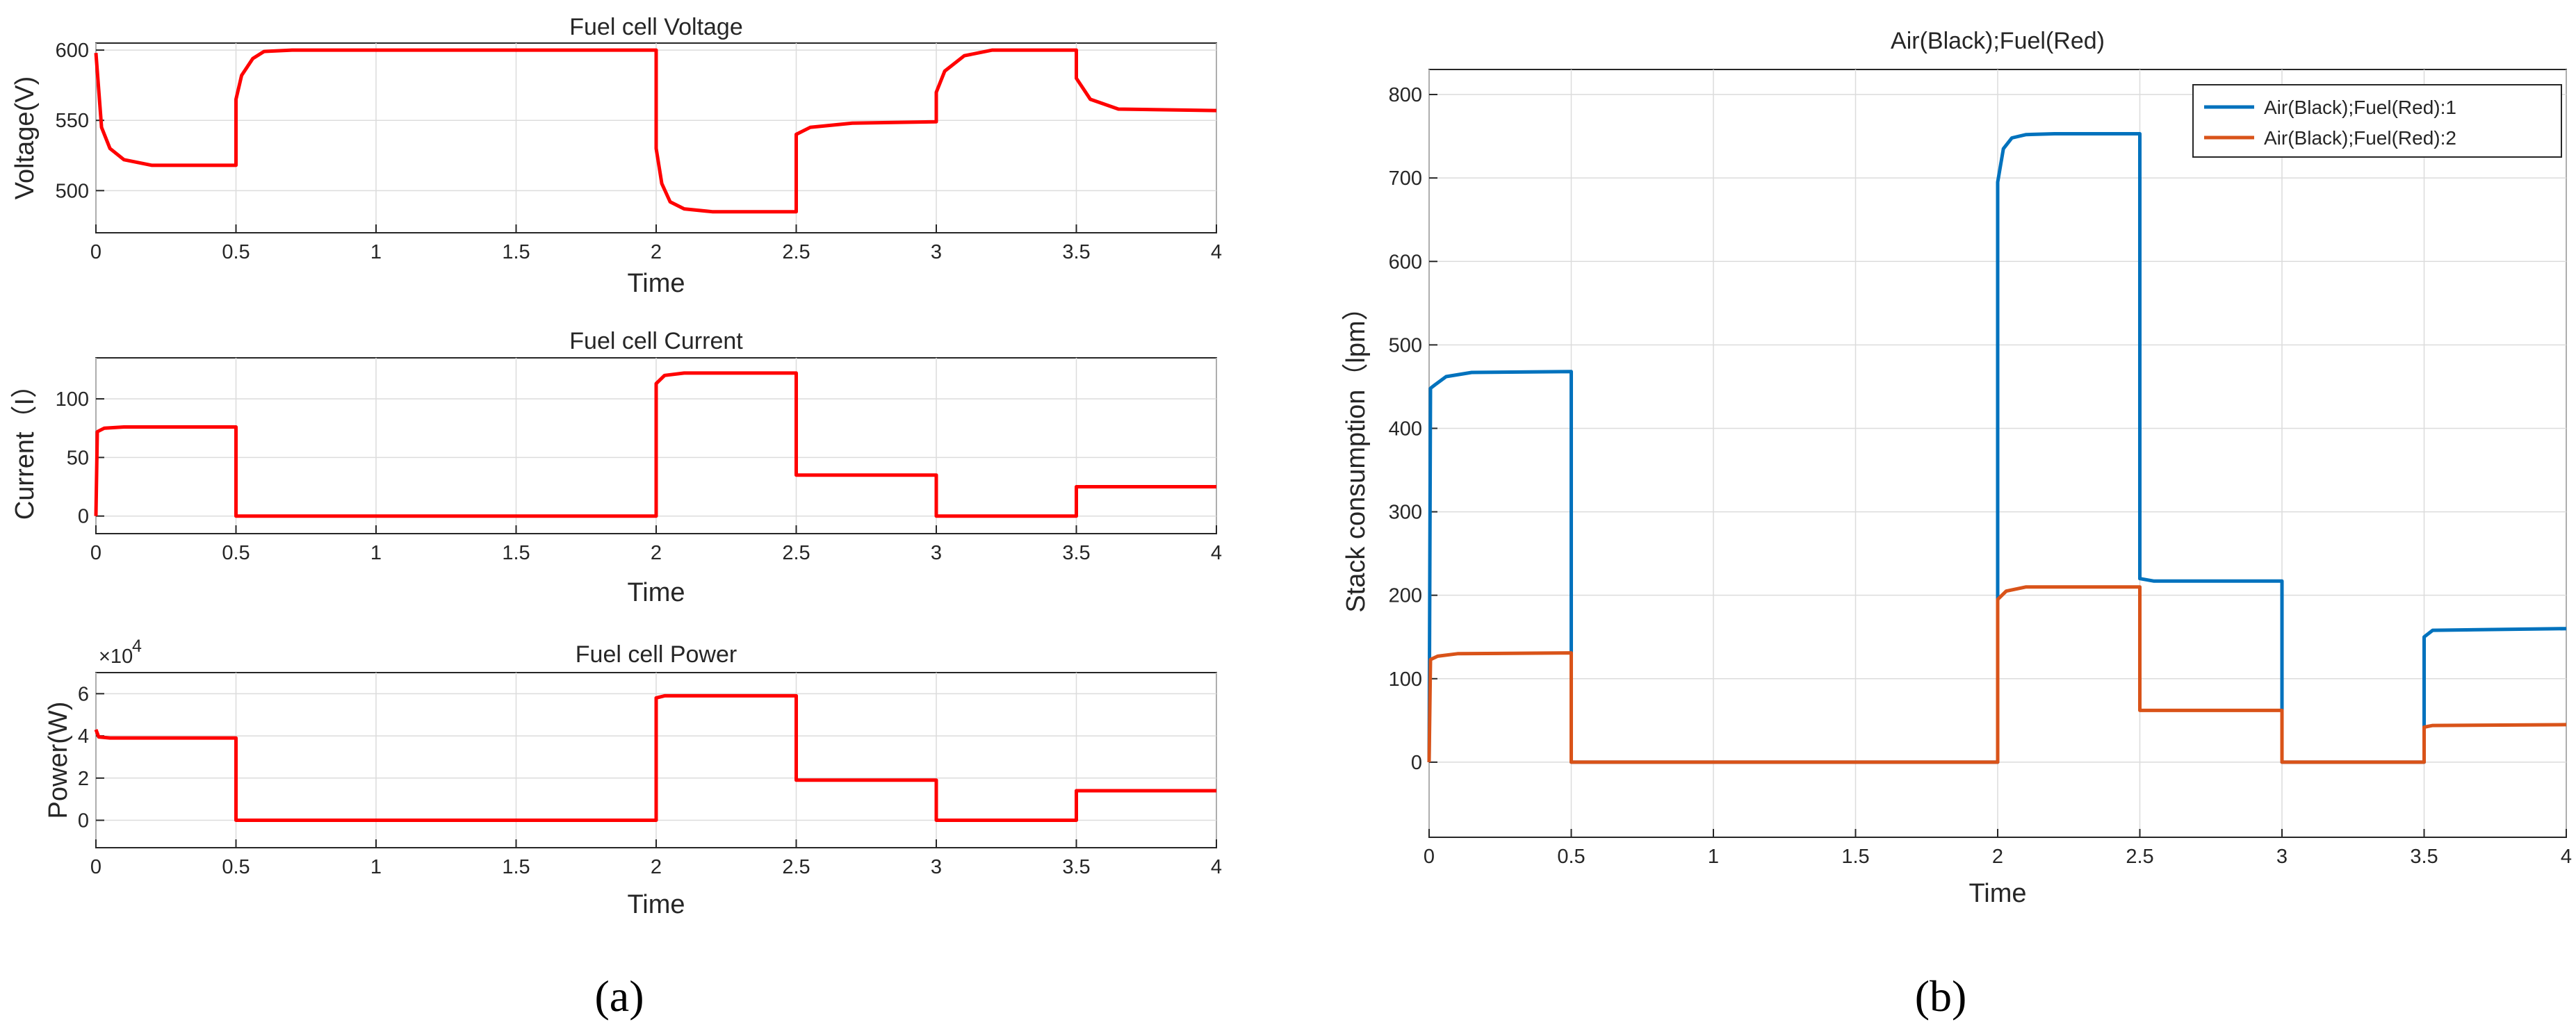  What do you see at coordinates (58, 760) in the screenshot?
I see `y-axis-label: Power(W)` at bounding box center [58, 760].